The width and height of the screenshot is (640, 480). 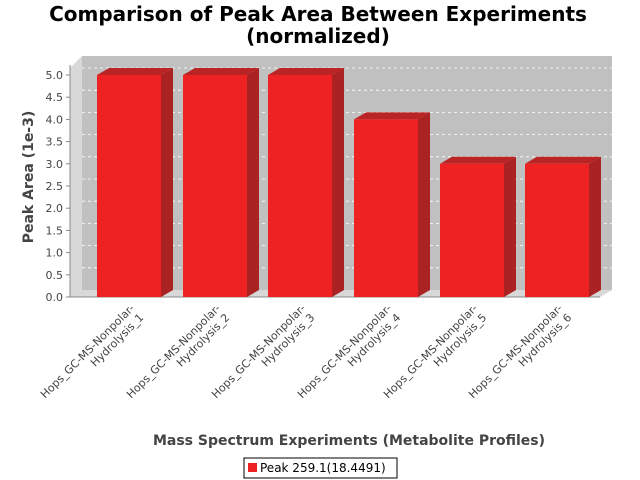 I want to click on y-tick-label: 2.0, so click(x=55, y=208).